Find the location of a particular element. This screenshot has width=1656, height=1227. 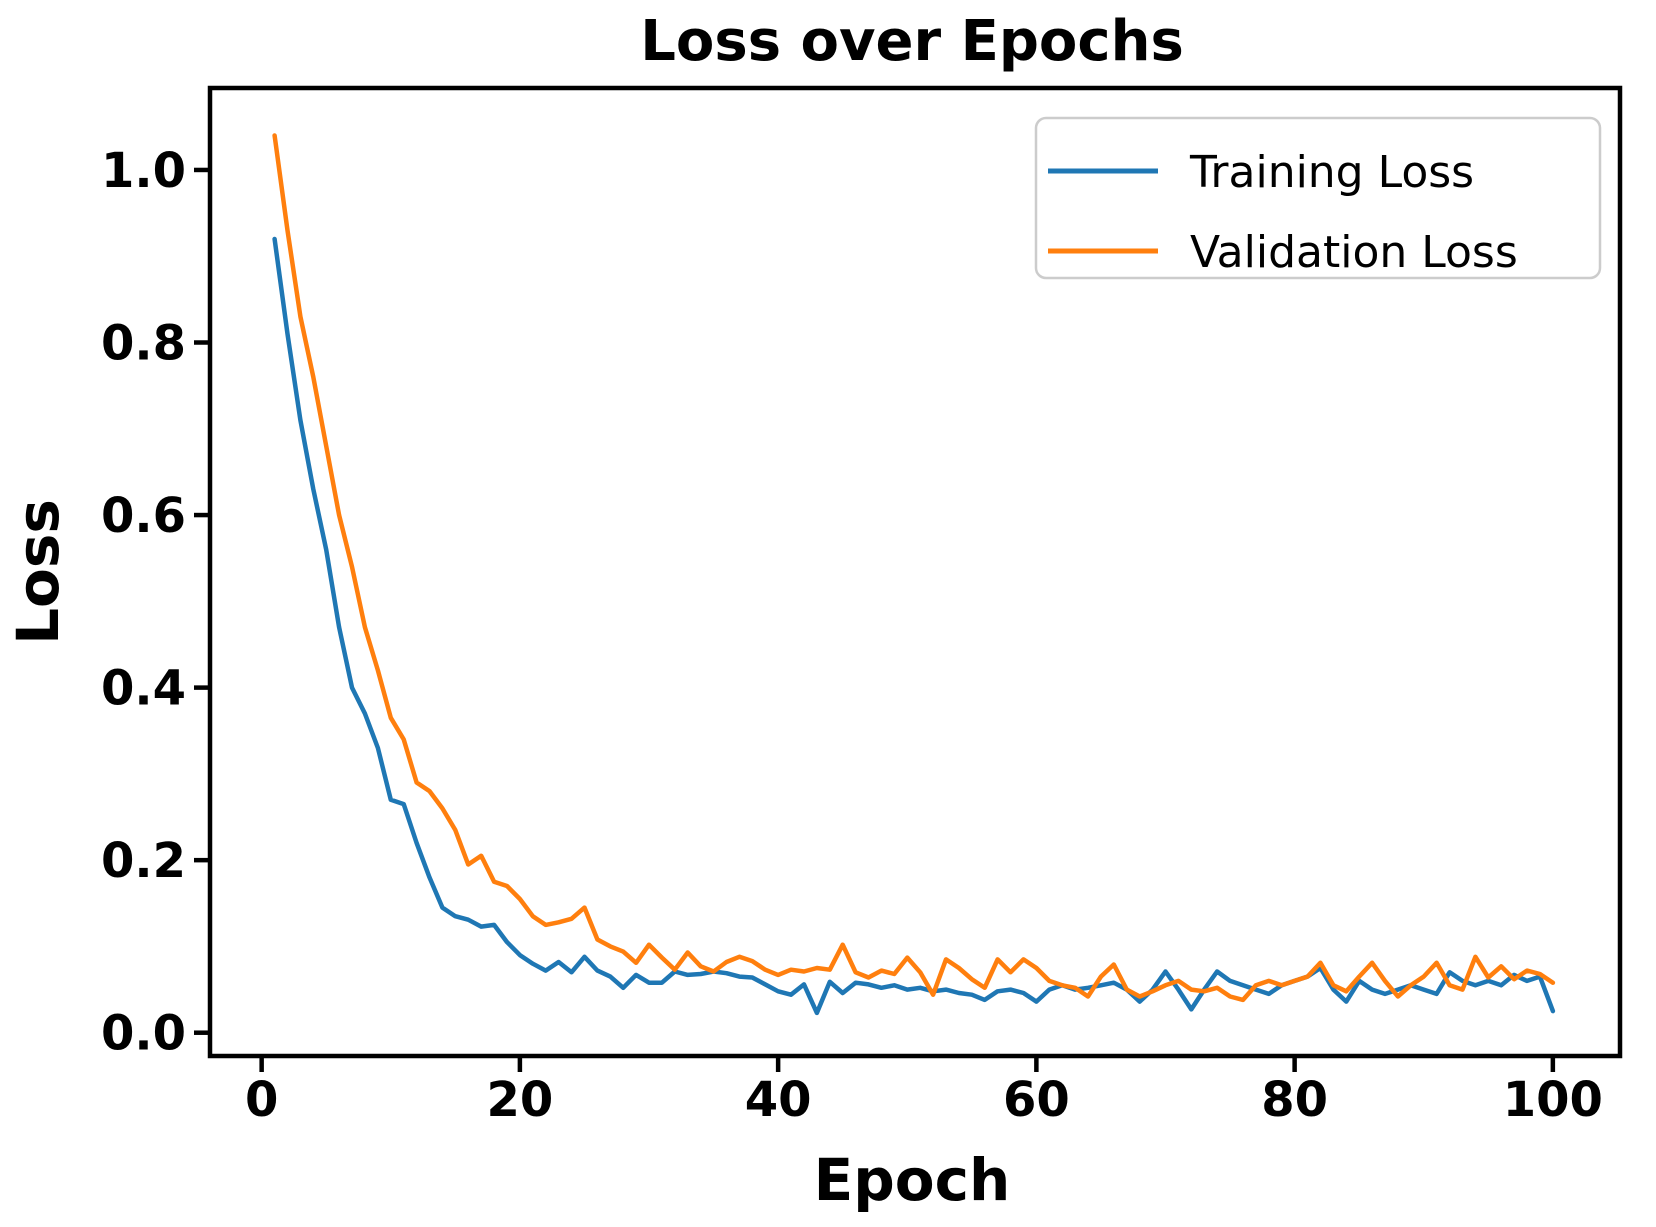

x-axis-label: Epoch is located at coordinates (912, 1180).